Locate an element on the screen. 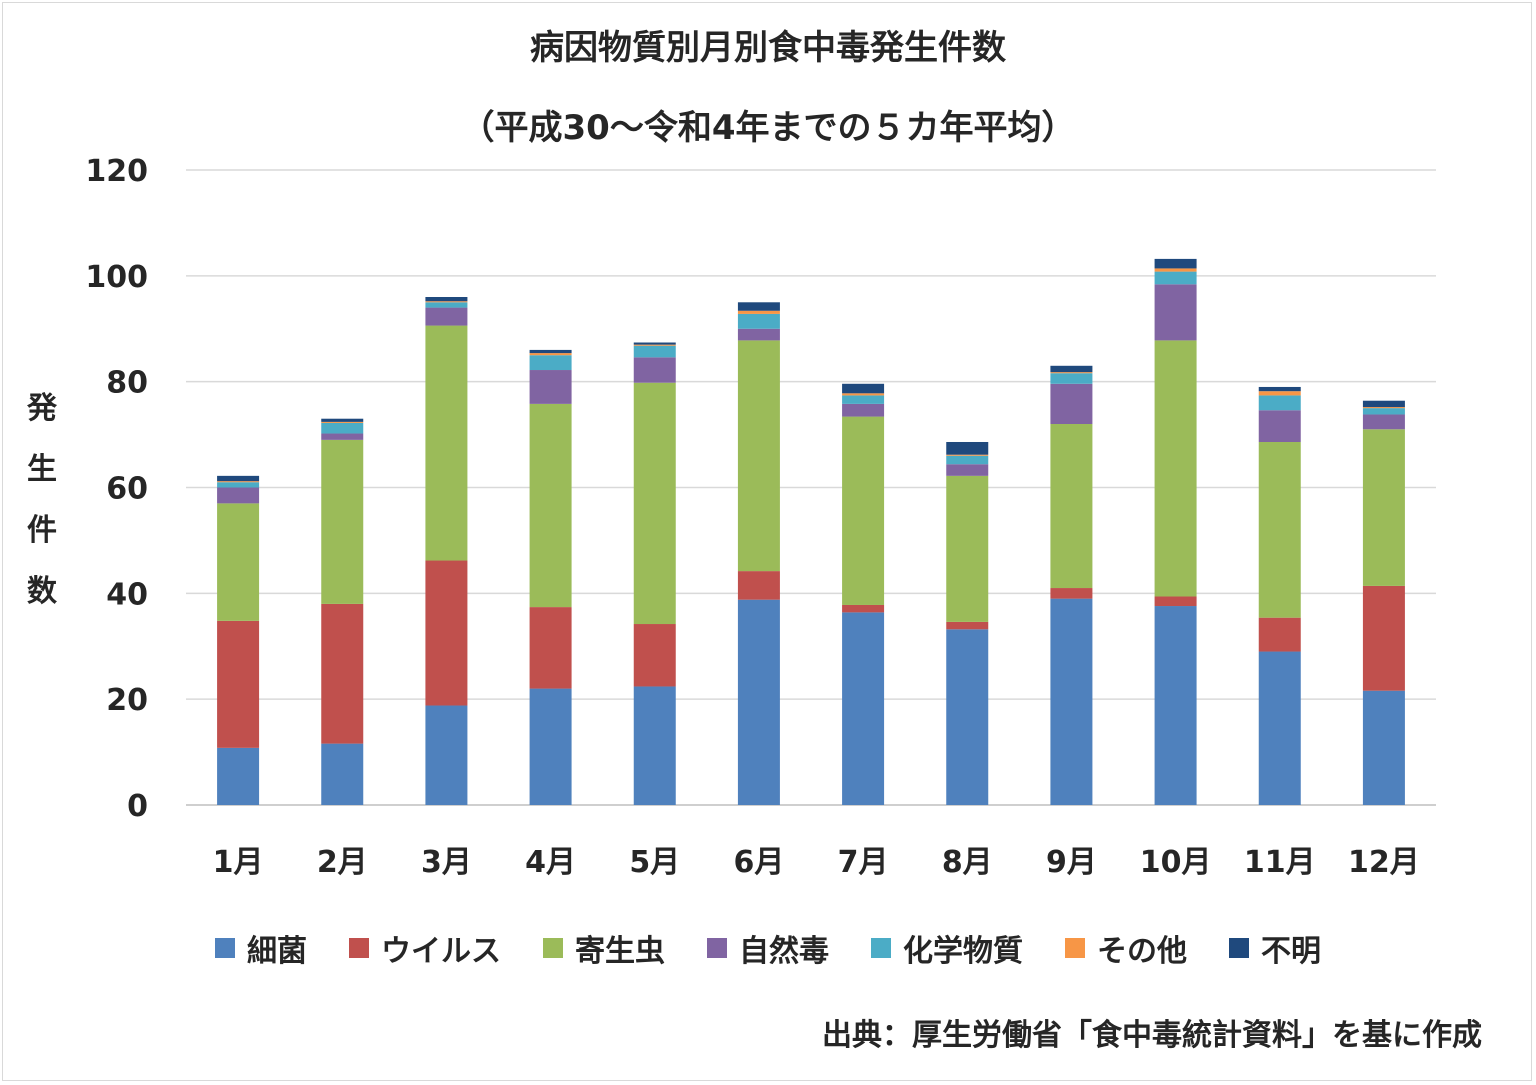  source-note: 出典：厚生労働省「食中毒統計資料」を基に作成 is located at coordinates (1152, 1035).